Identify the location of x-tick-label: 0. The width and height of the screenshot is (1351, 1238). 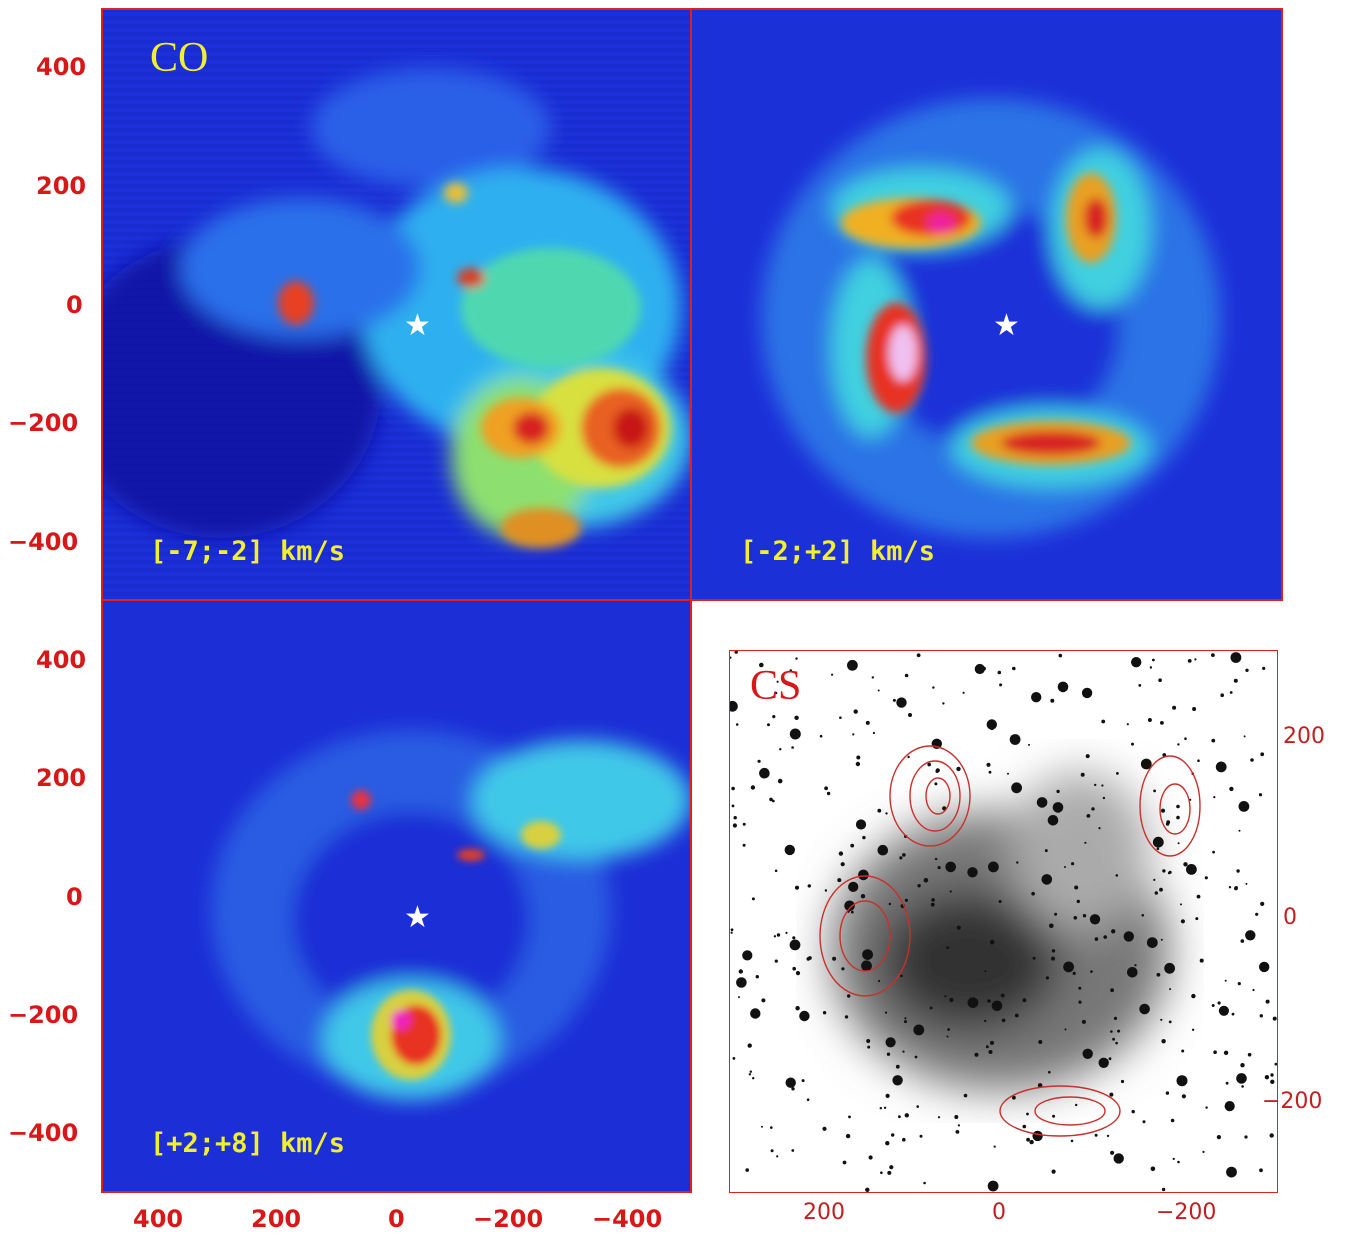
(396, 1219).